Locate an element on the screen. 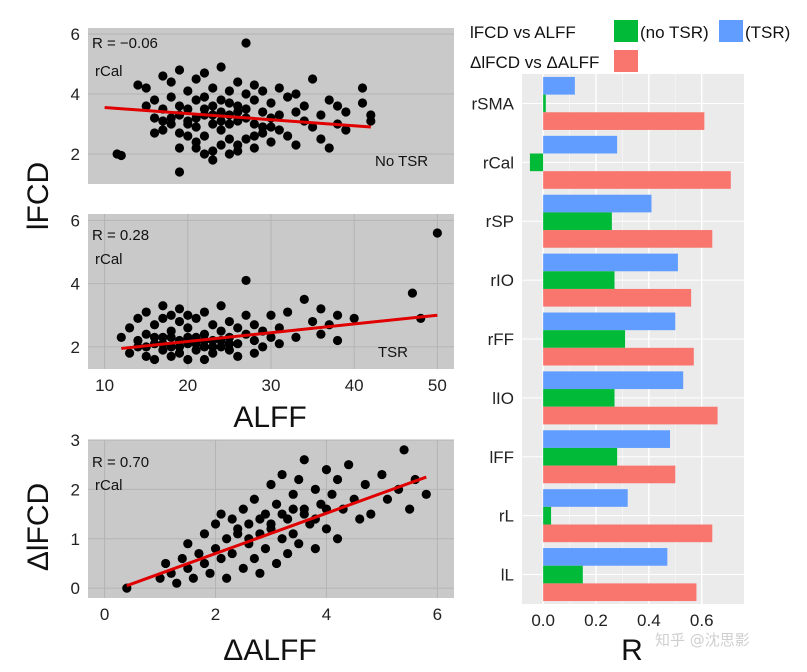 This screenshot has height=672, width=807. watermark: 知乎 @沈思影 is located at coordinates (702, 640).